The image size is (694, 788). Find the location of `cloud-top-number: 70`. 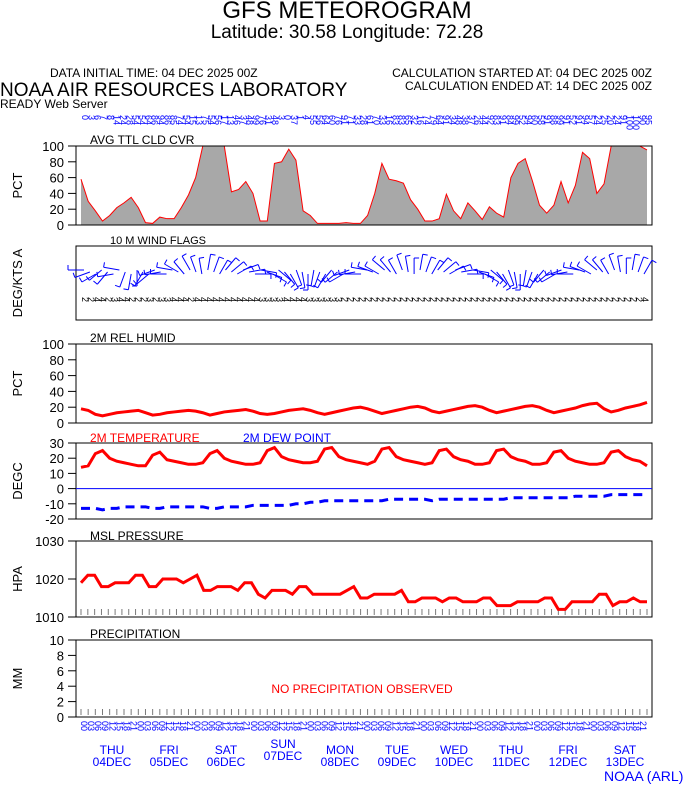

cloud-top-number: 70 is located at coordinates (376, 120).